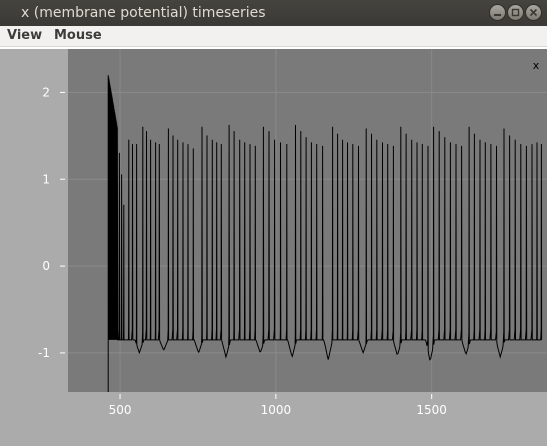 The image size is (547, 446). I want to click on x-tick-label: 1000, so click(276, 410).